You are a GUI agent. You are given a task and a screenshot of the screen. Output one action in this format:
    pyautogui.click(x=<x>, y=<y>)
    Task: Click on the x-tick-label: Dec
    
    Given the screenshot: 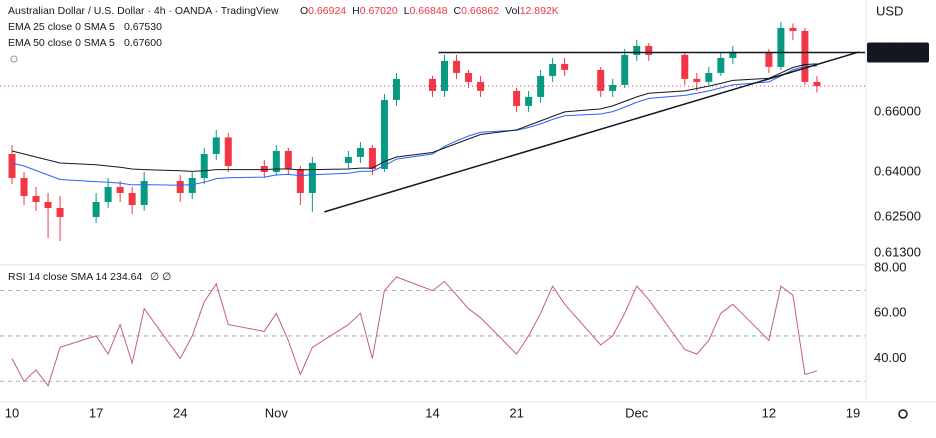 What is the action you would take?
    pyautogui.click(x=637, y=412)
    